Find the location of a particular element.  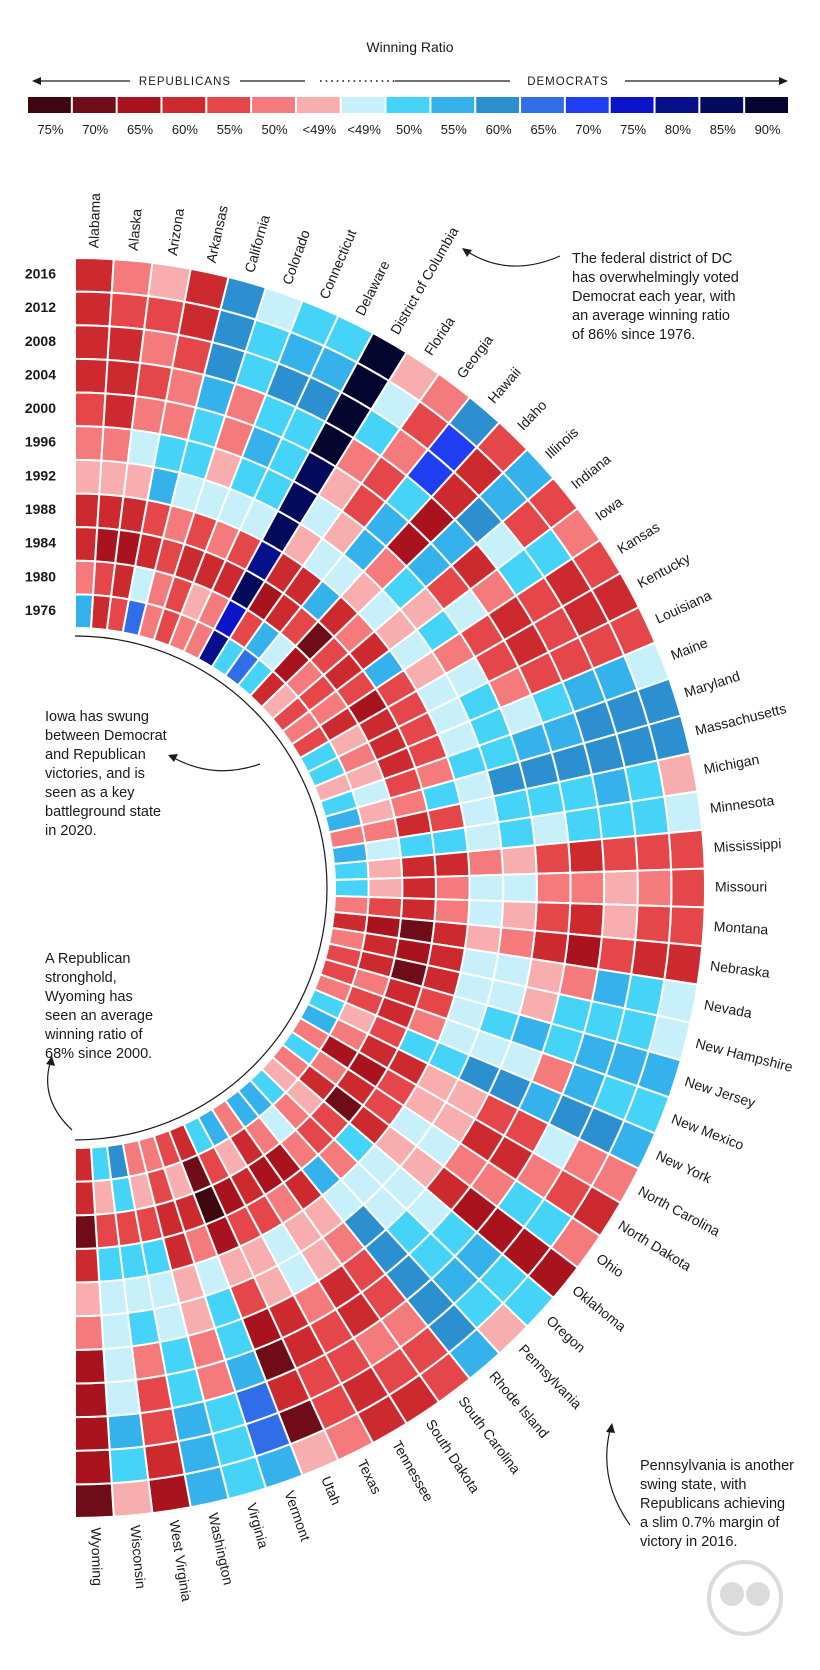

state-label: Kansas is located at coordinates (638, 538).